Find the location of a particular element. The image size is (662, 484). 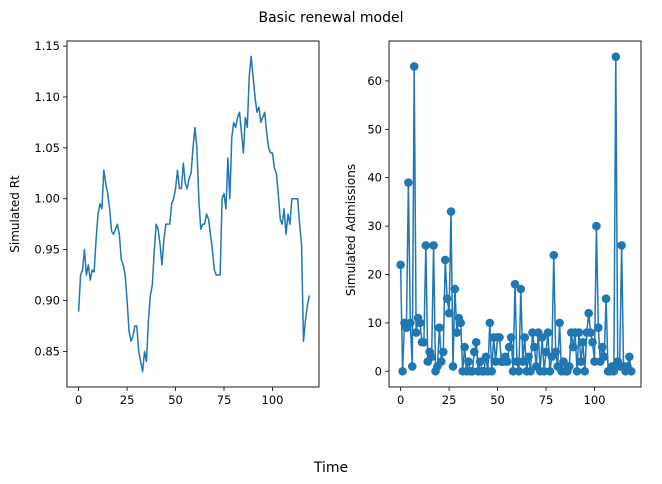

rt-y-tick-label: 1.10 is located at coordinates (47, 97).